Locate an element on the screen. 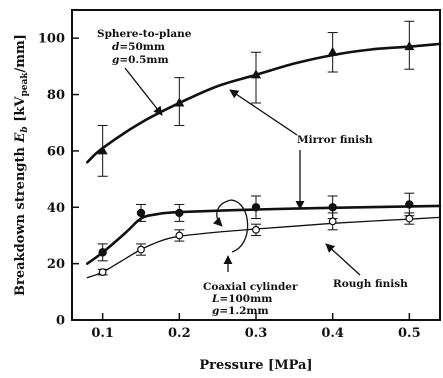  y-tick-label: 0 is located at coordinates (60, 321).